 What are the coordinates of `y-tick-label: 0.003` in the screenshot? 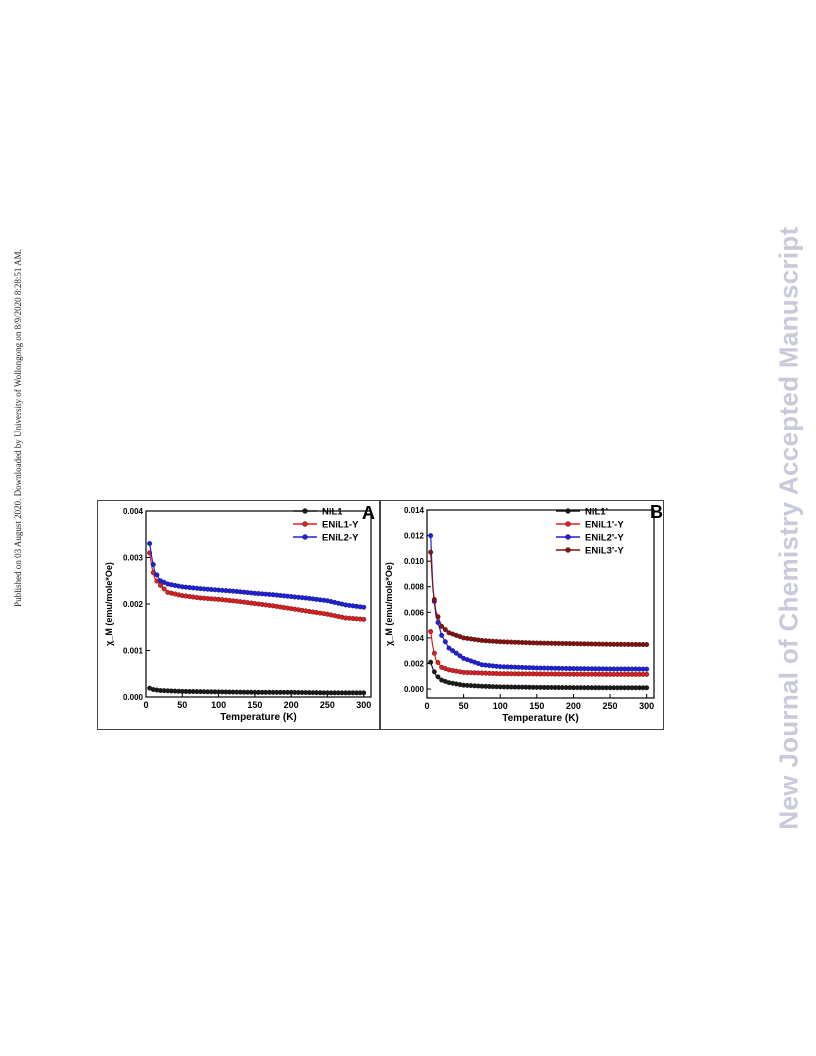 It's located at (133, 558).